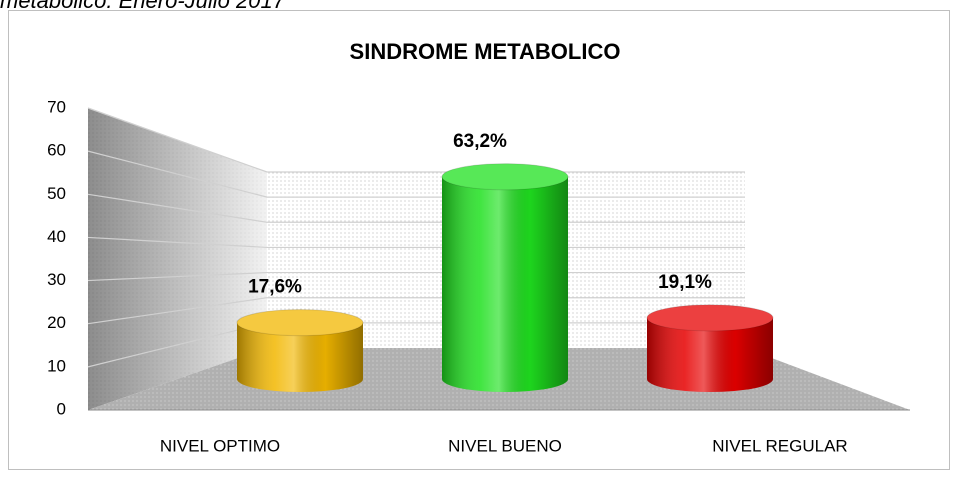 This screenshot has height=477, width=955. I want to click on y-tick-label: 60, so click(56, 150).